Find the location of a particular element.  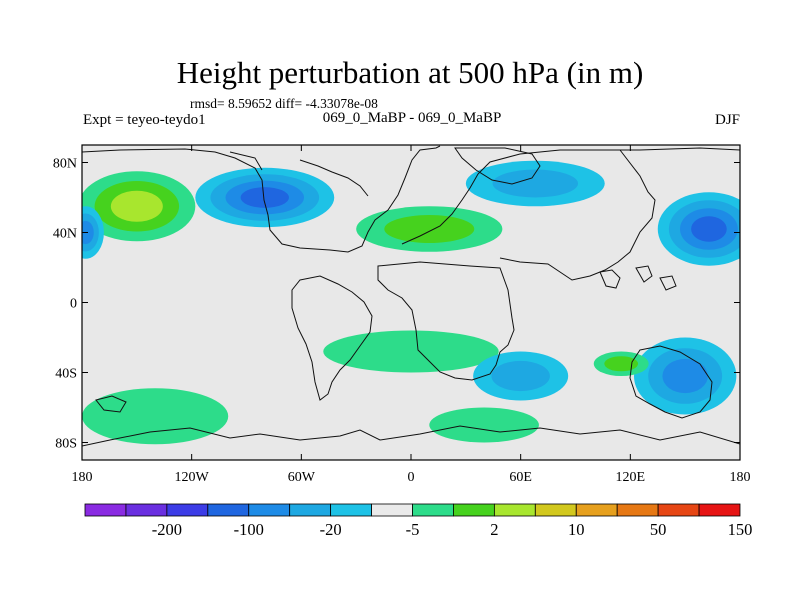

x-tick-label: 120E is located at coordinates (631, 477).